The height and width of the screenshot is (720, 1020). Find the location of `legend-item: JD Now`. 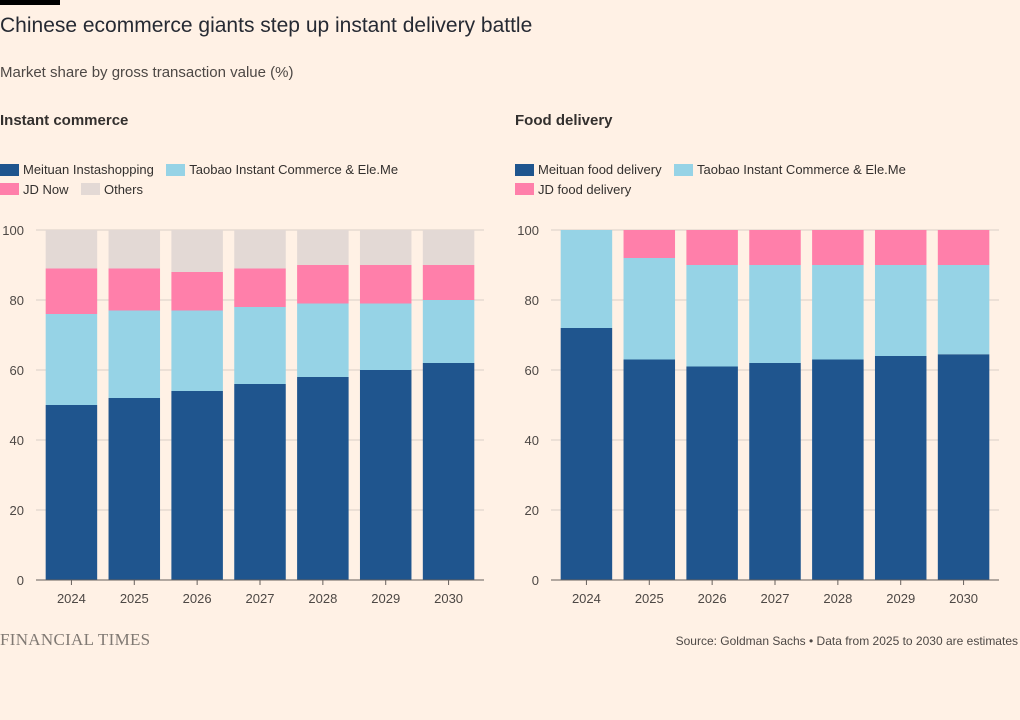

legend-item: JD Now is located at coordinates (34, 189).